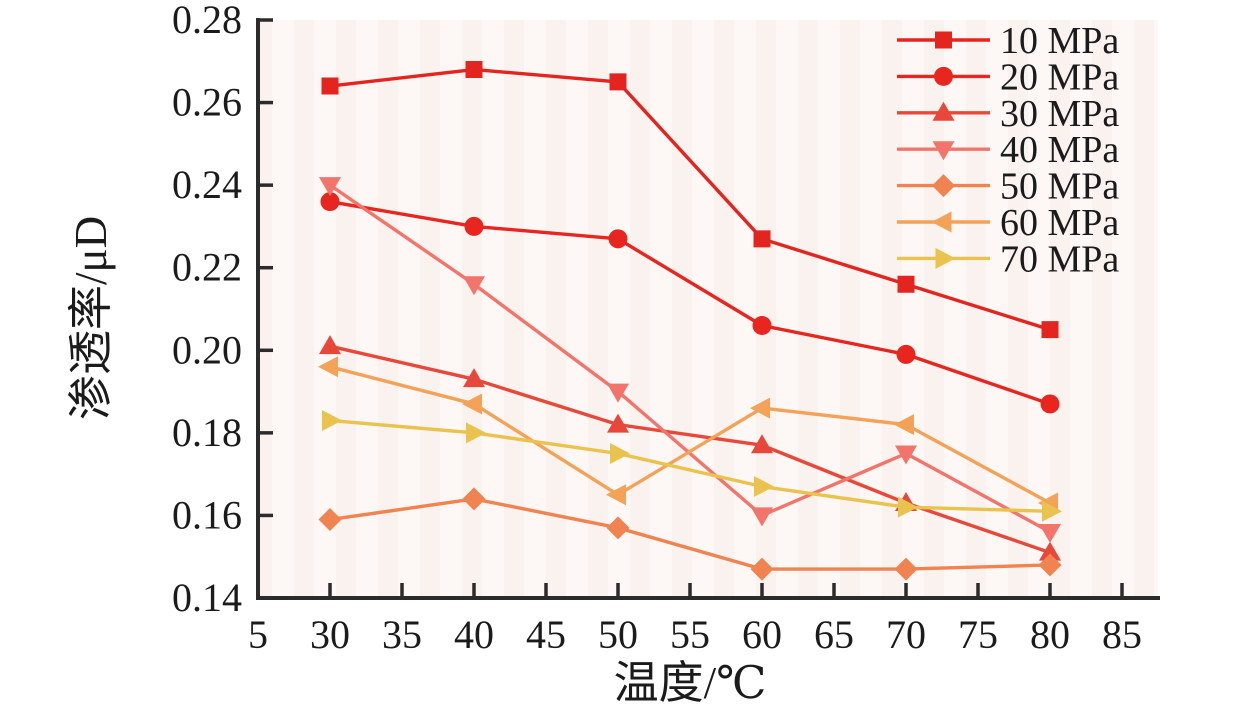 Image resolution: width=1259 pixels, height=708 pixels. I want to click on legend-item-30-mpa: 30 MPa, so click(1008, 114).